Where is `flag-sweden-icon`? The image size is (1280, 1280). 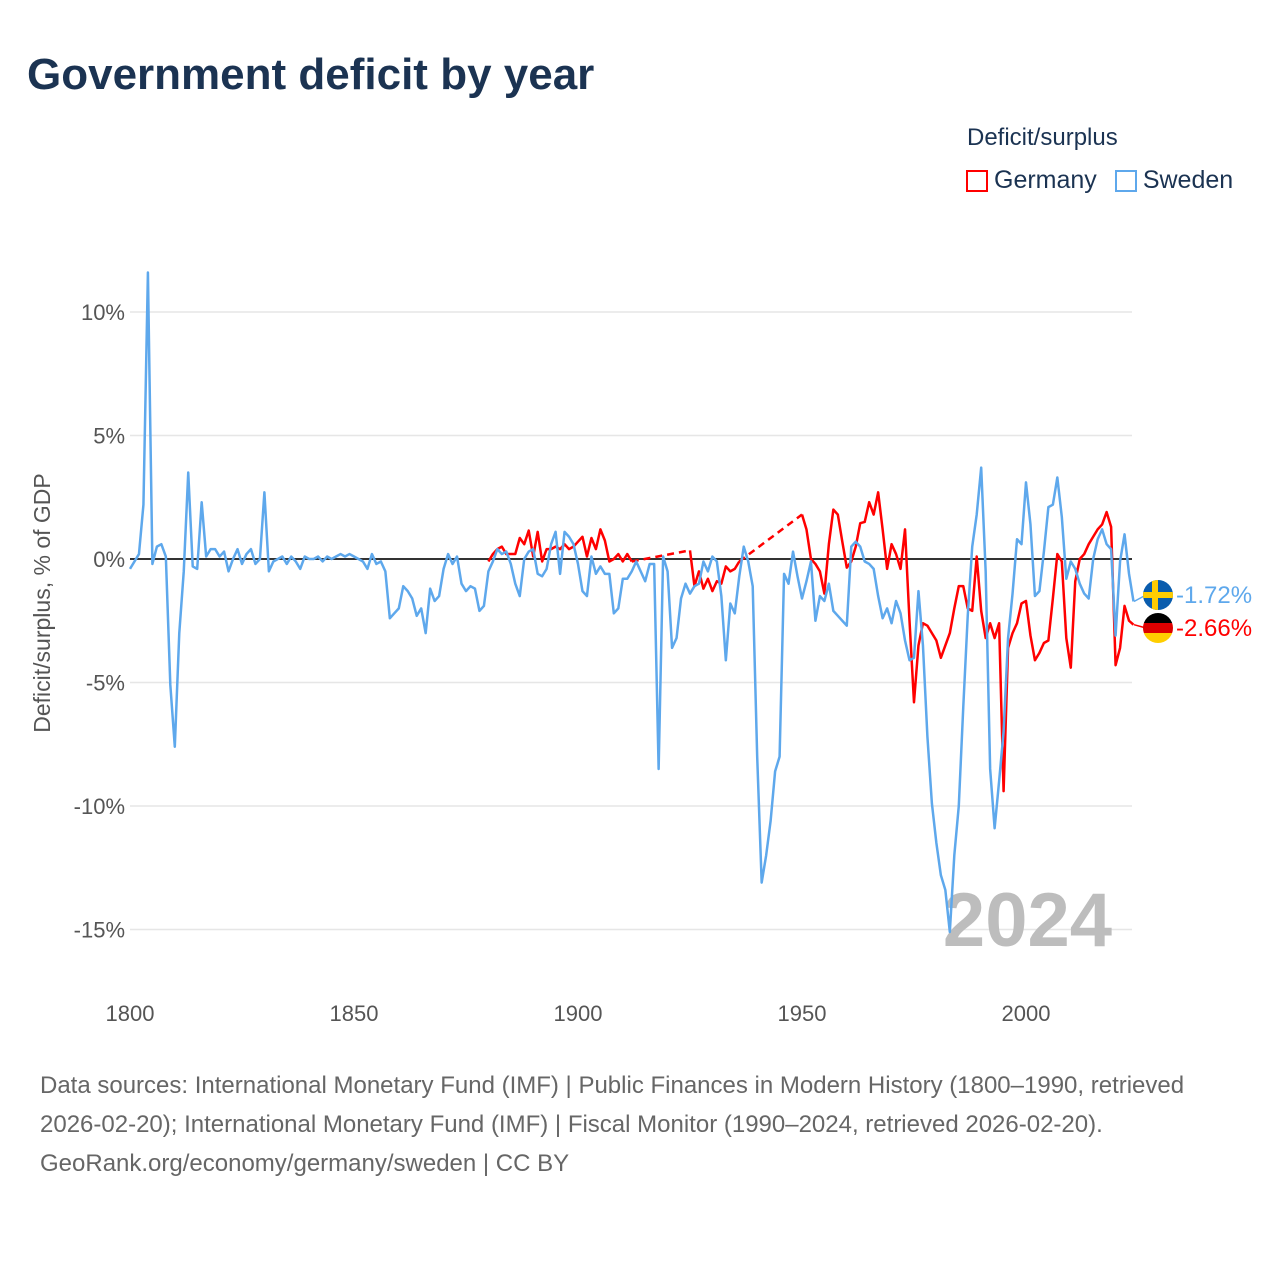
flag-sweden-icon is located at coordinates (1158, 595).